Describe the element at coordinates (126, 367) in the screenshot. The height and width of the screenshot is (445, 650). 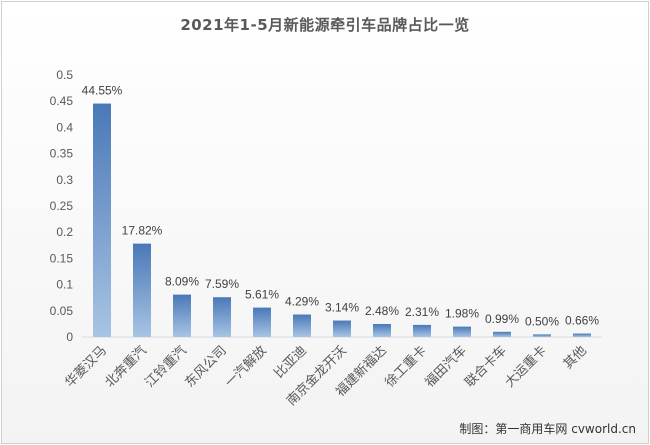
I see `x-tick-label: 北奔重汽` at that location.